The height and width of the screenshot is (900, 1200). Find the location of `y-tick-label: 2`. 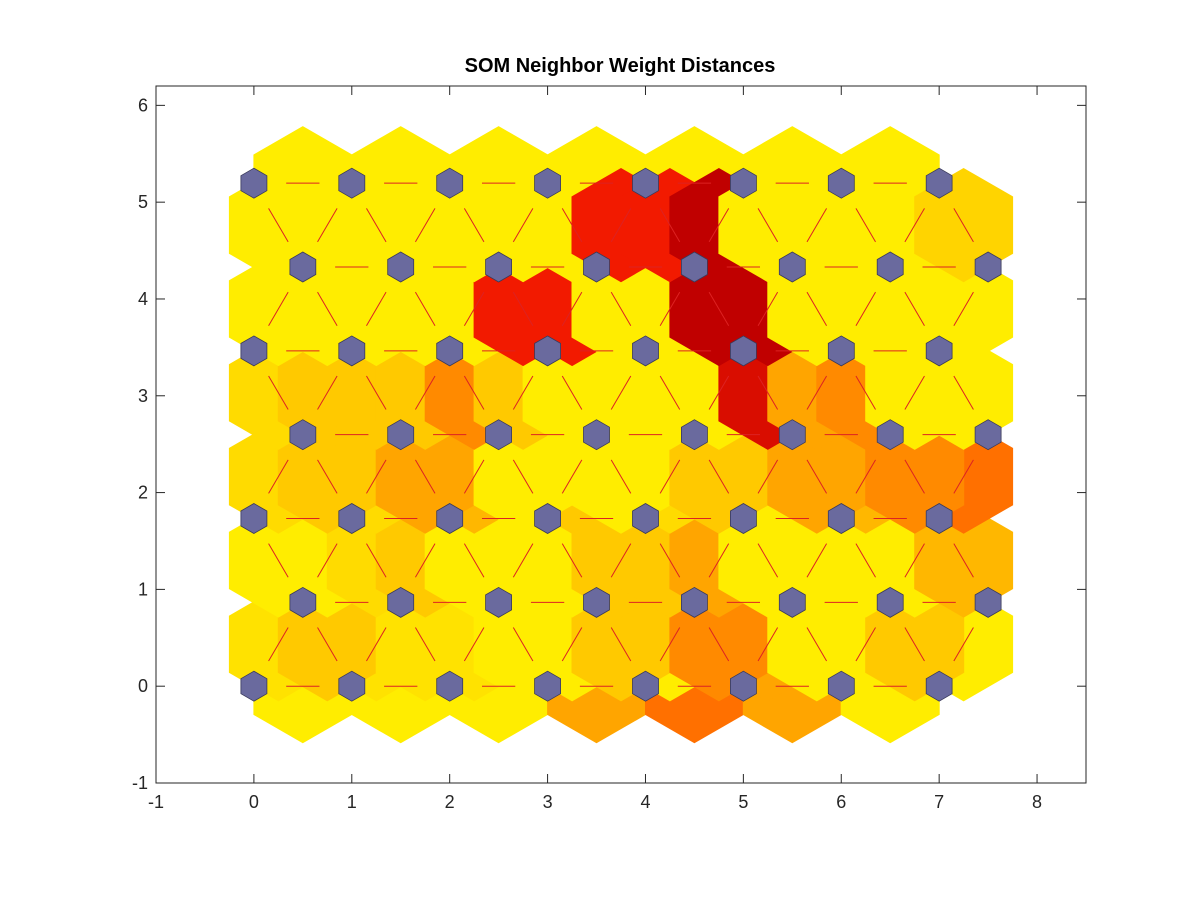

y-tick-label: 2 is located at coordinates (143, 493).